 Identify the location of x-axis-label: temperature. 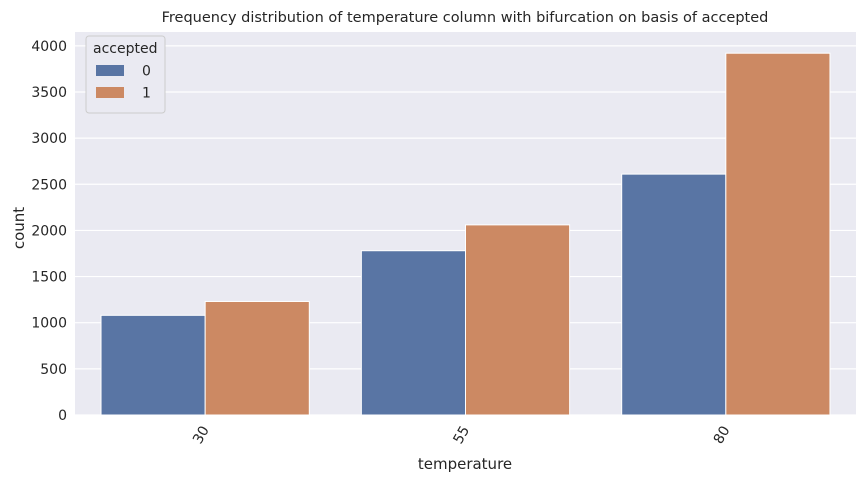
(465, 464).